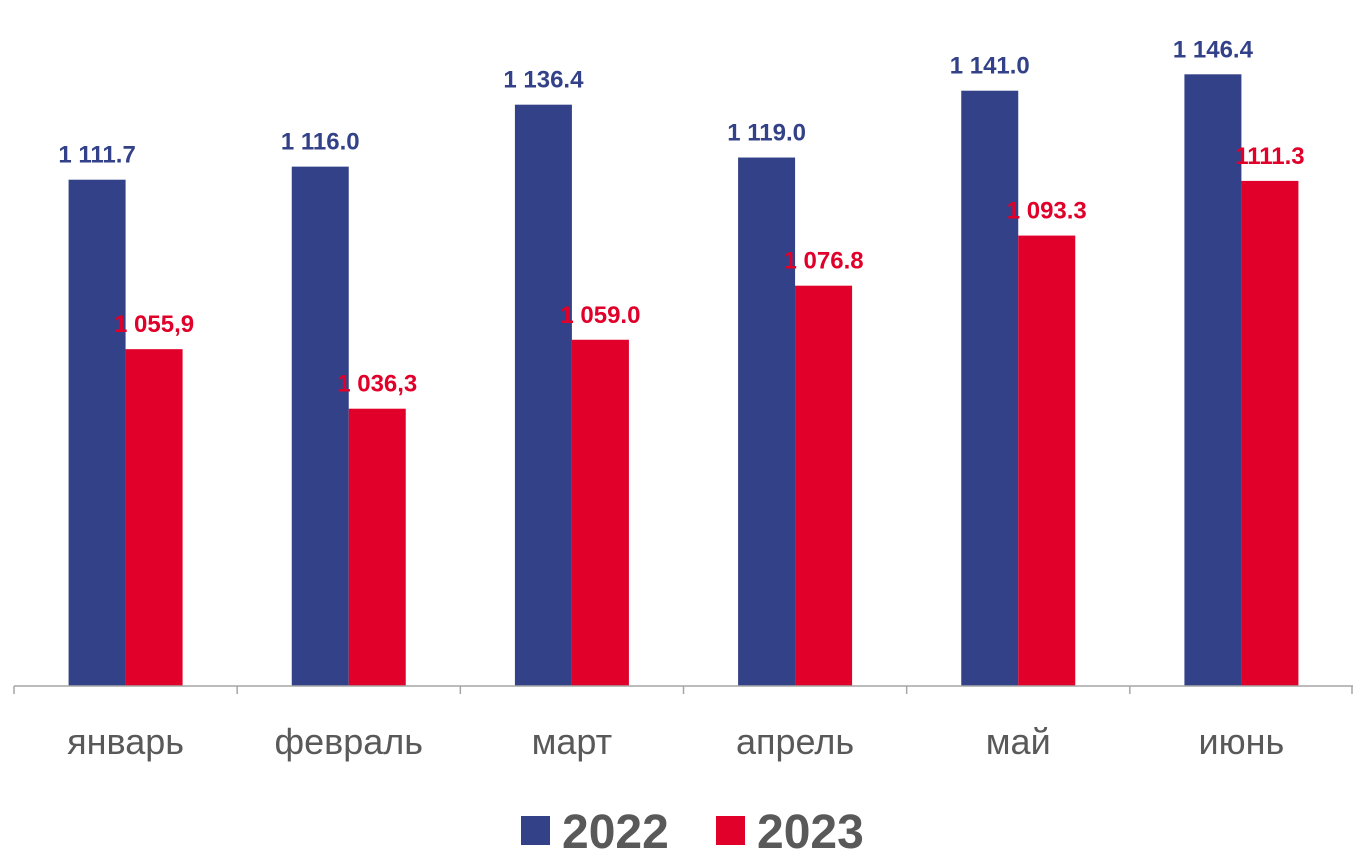 The height and width of the screenshot is (858, 1353). What do you see at coordinates (692, 832) in the screenshot?
I see `legend: 2022 2023` at bounding box center [692, 832].